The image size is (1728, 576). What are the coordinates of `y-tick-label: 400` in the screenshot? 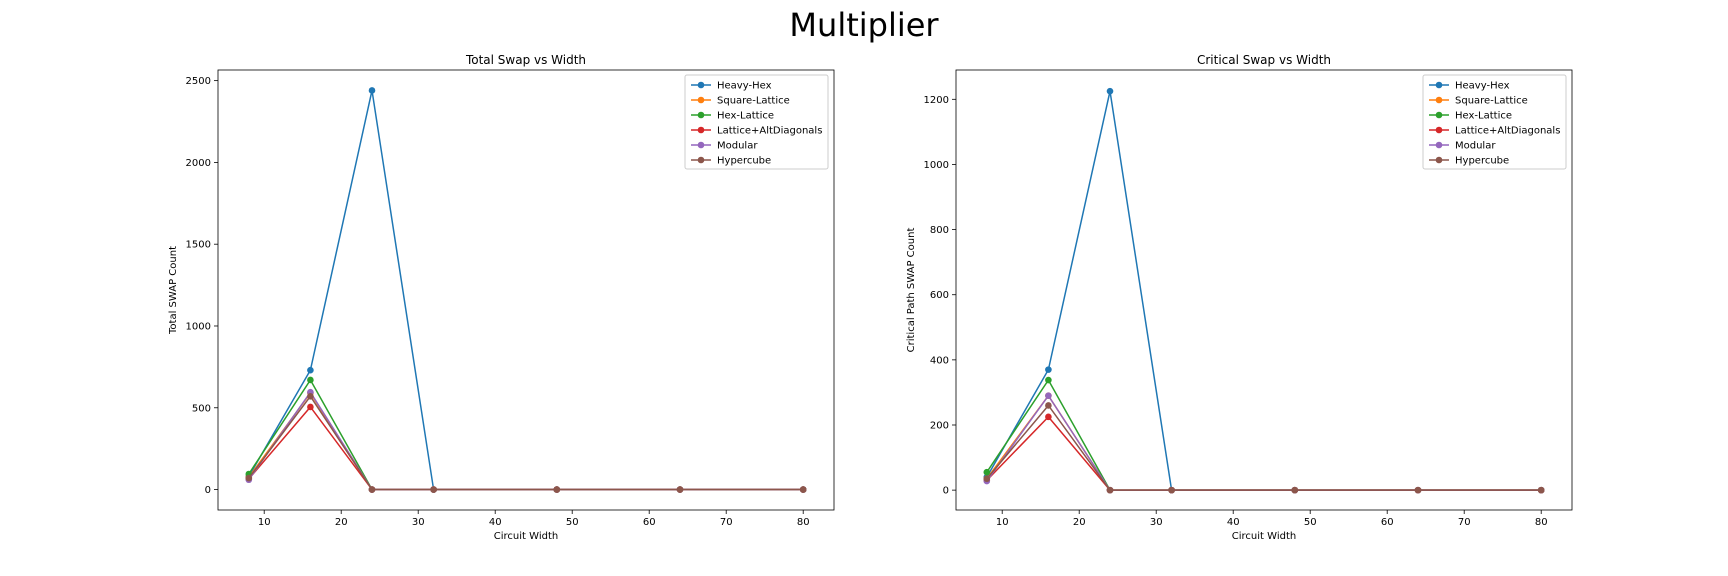 It's located at (939, 360).